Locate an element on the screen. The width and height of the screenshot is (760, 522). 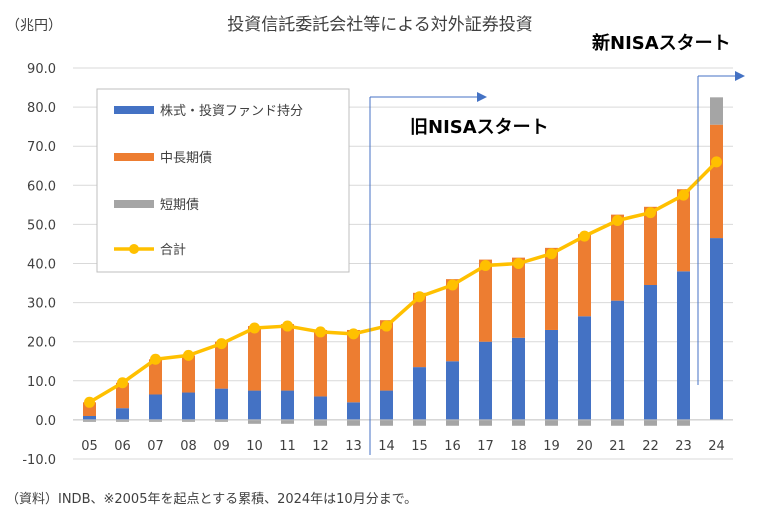
source-note: （資料）INDB、※2005年を起点とする累積、2024年は10月分まで。 is located at coordinates (211, 499).